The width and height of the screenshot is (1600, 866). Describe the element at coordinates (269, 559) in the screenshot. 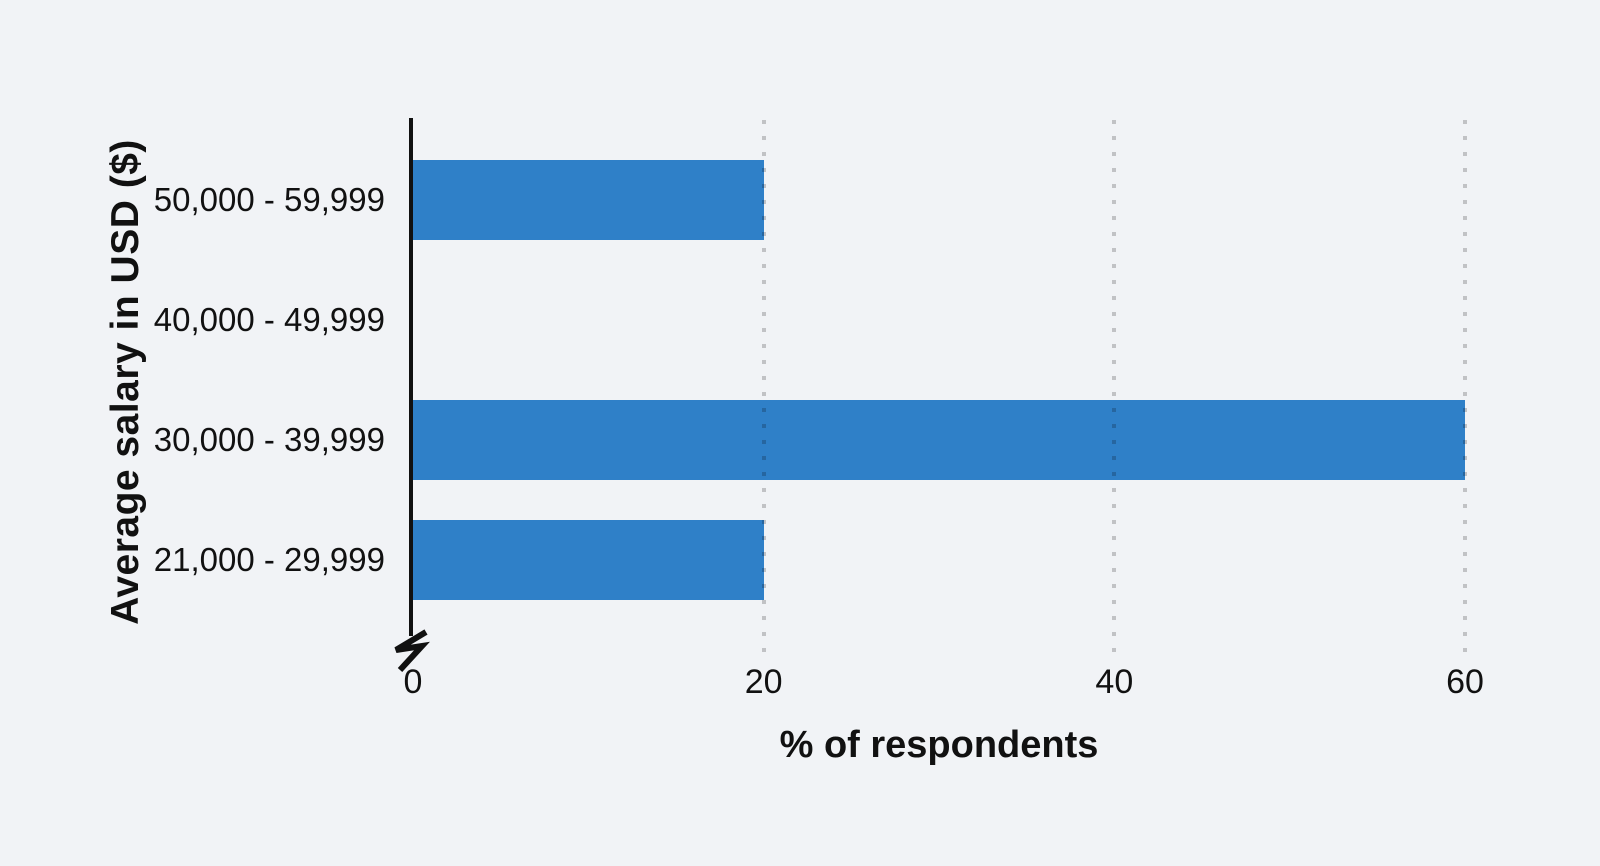

I see `category-label: 21,000 - 29,999` at that location.